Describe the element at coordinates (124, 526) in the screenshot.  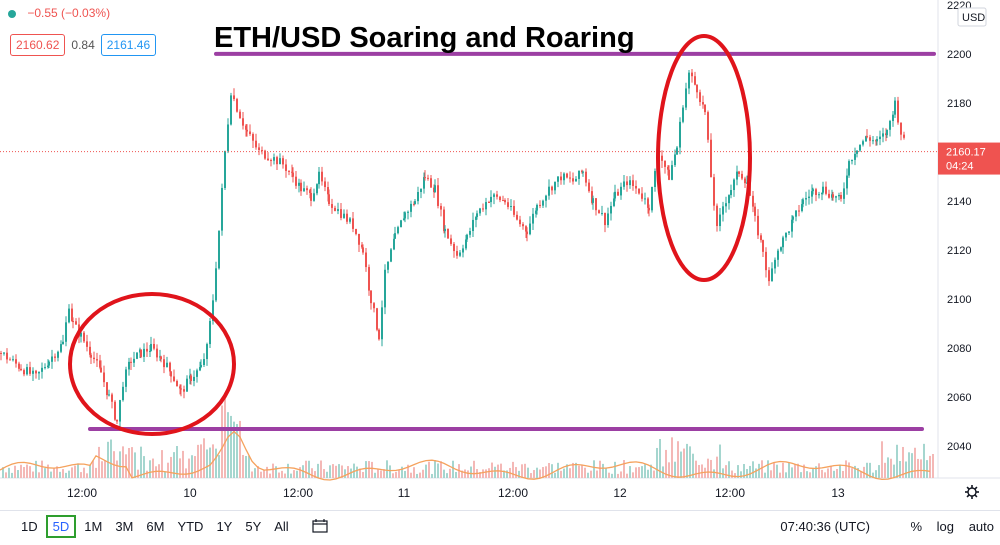
I see `range-3m-button: 3M` at that location.